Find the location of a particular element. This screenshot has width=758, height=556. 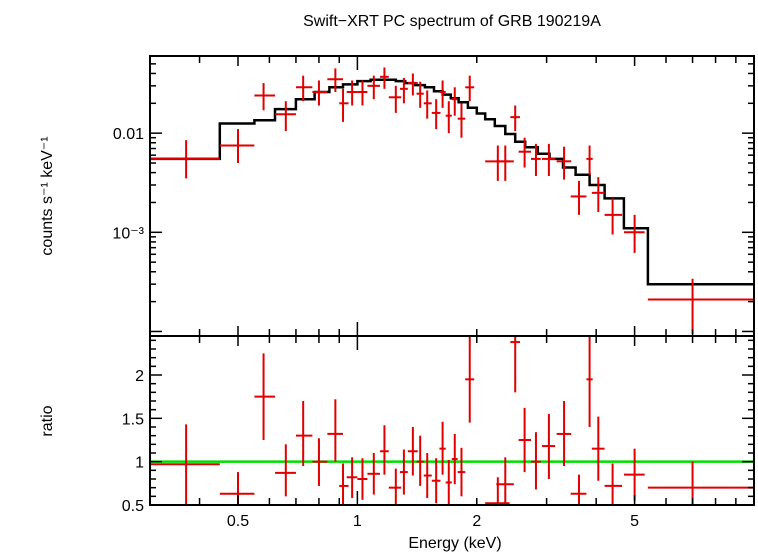

top-y-axis-label: counts s⁻¹ keV⁻¹ is located at coordinates (47, 195).